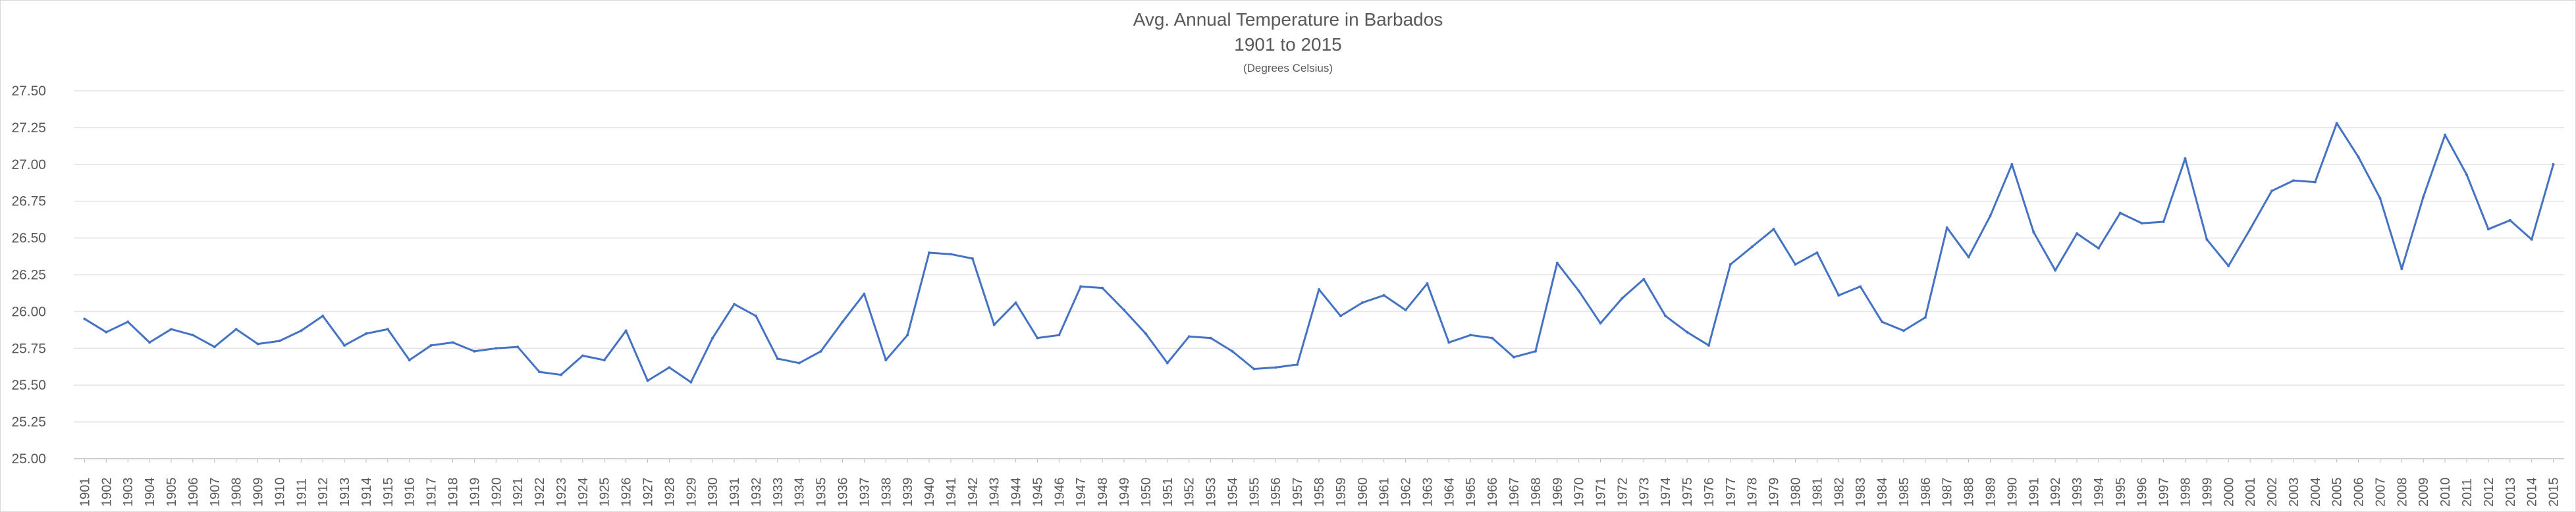 This screenshot has height=512, width=2576. Describe the element at coordinates (691, 492) in the screenshot. I see `x-tick-label: 1929` at that location.